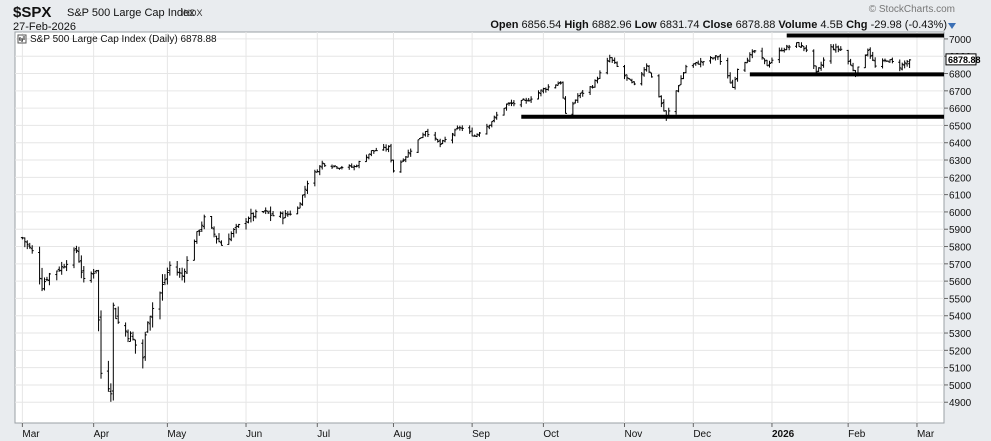  I want to click on ohlc-icon, so click(22, 39).